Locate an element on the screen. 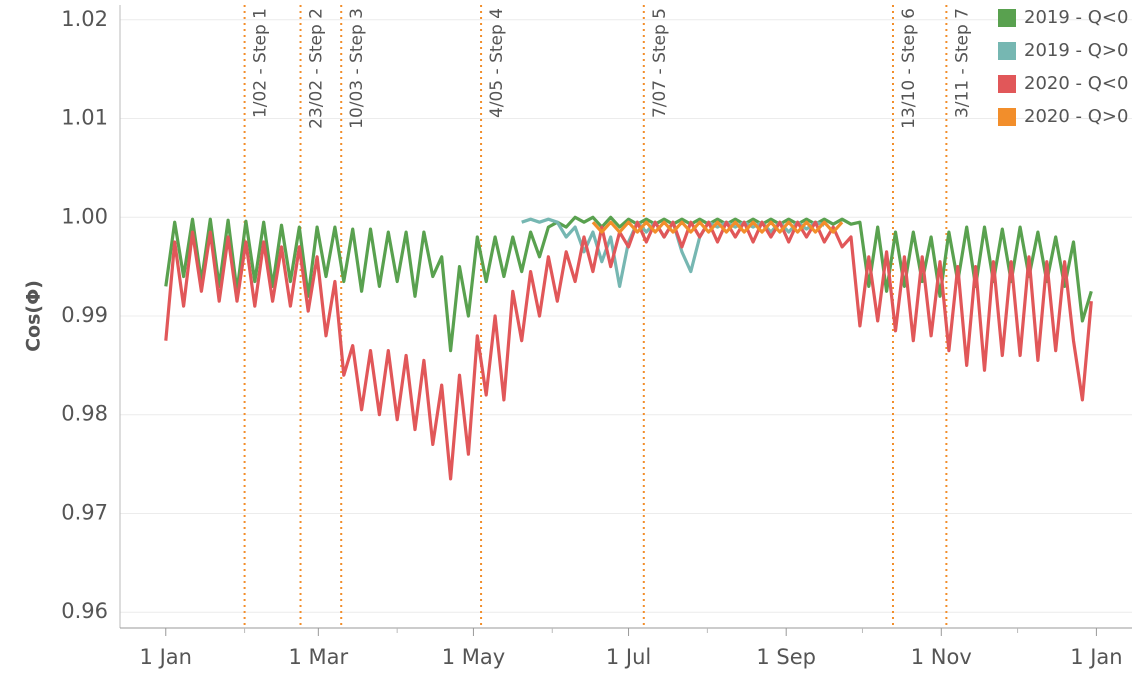 The height and width of the screenshot is (674, 1132). step-label: 7/07 - Step 5 is located at coordinates (660, 63).